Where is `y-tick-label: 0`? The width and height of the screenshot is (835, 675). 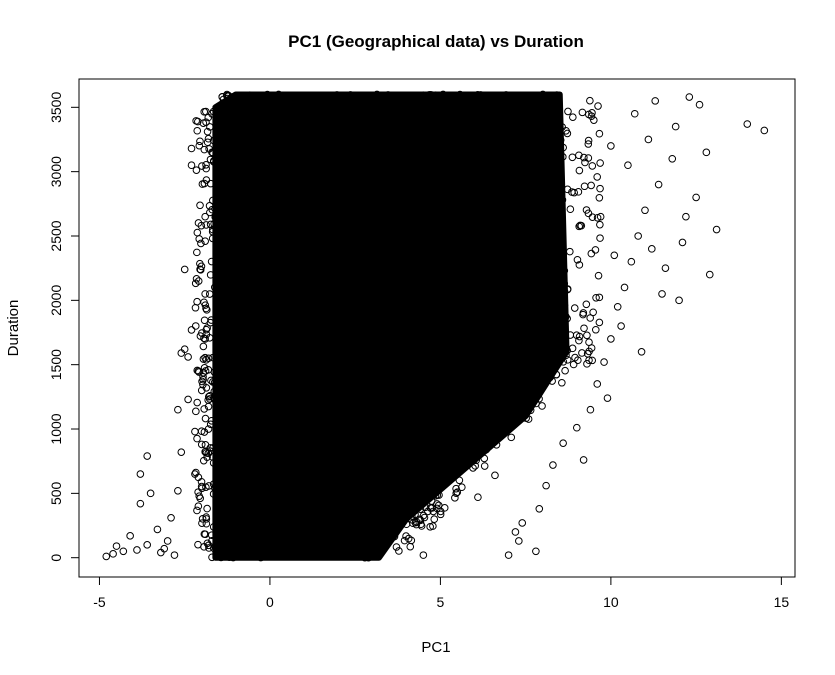
y-tick-label: 0 is located at coordinates (56, 558).